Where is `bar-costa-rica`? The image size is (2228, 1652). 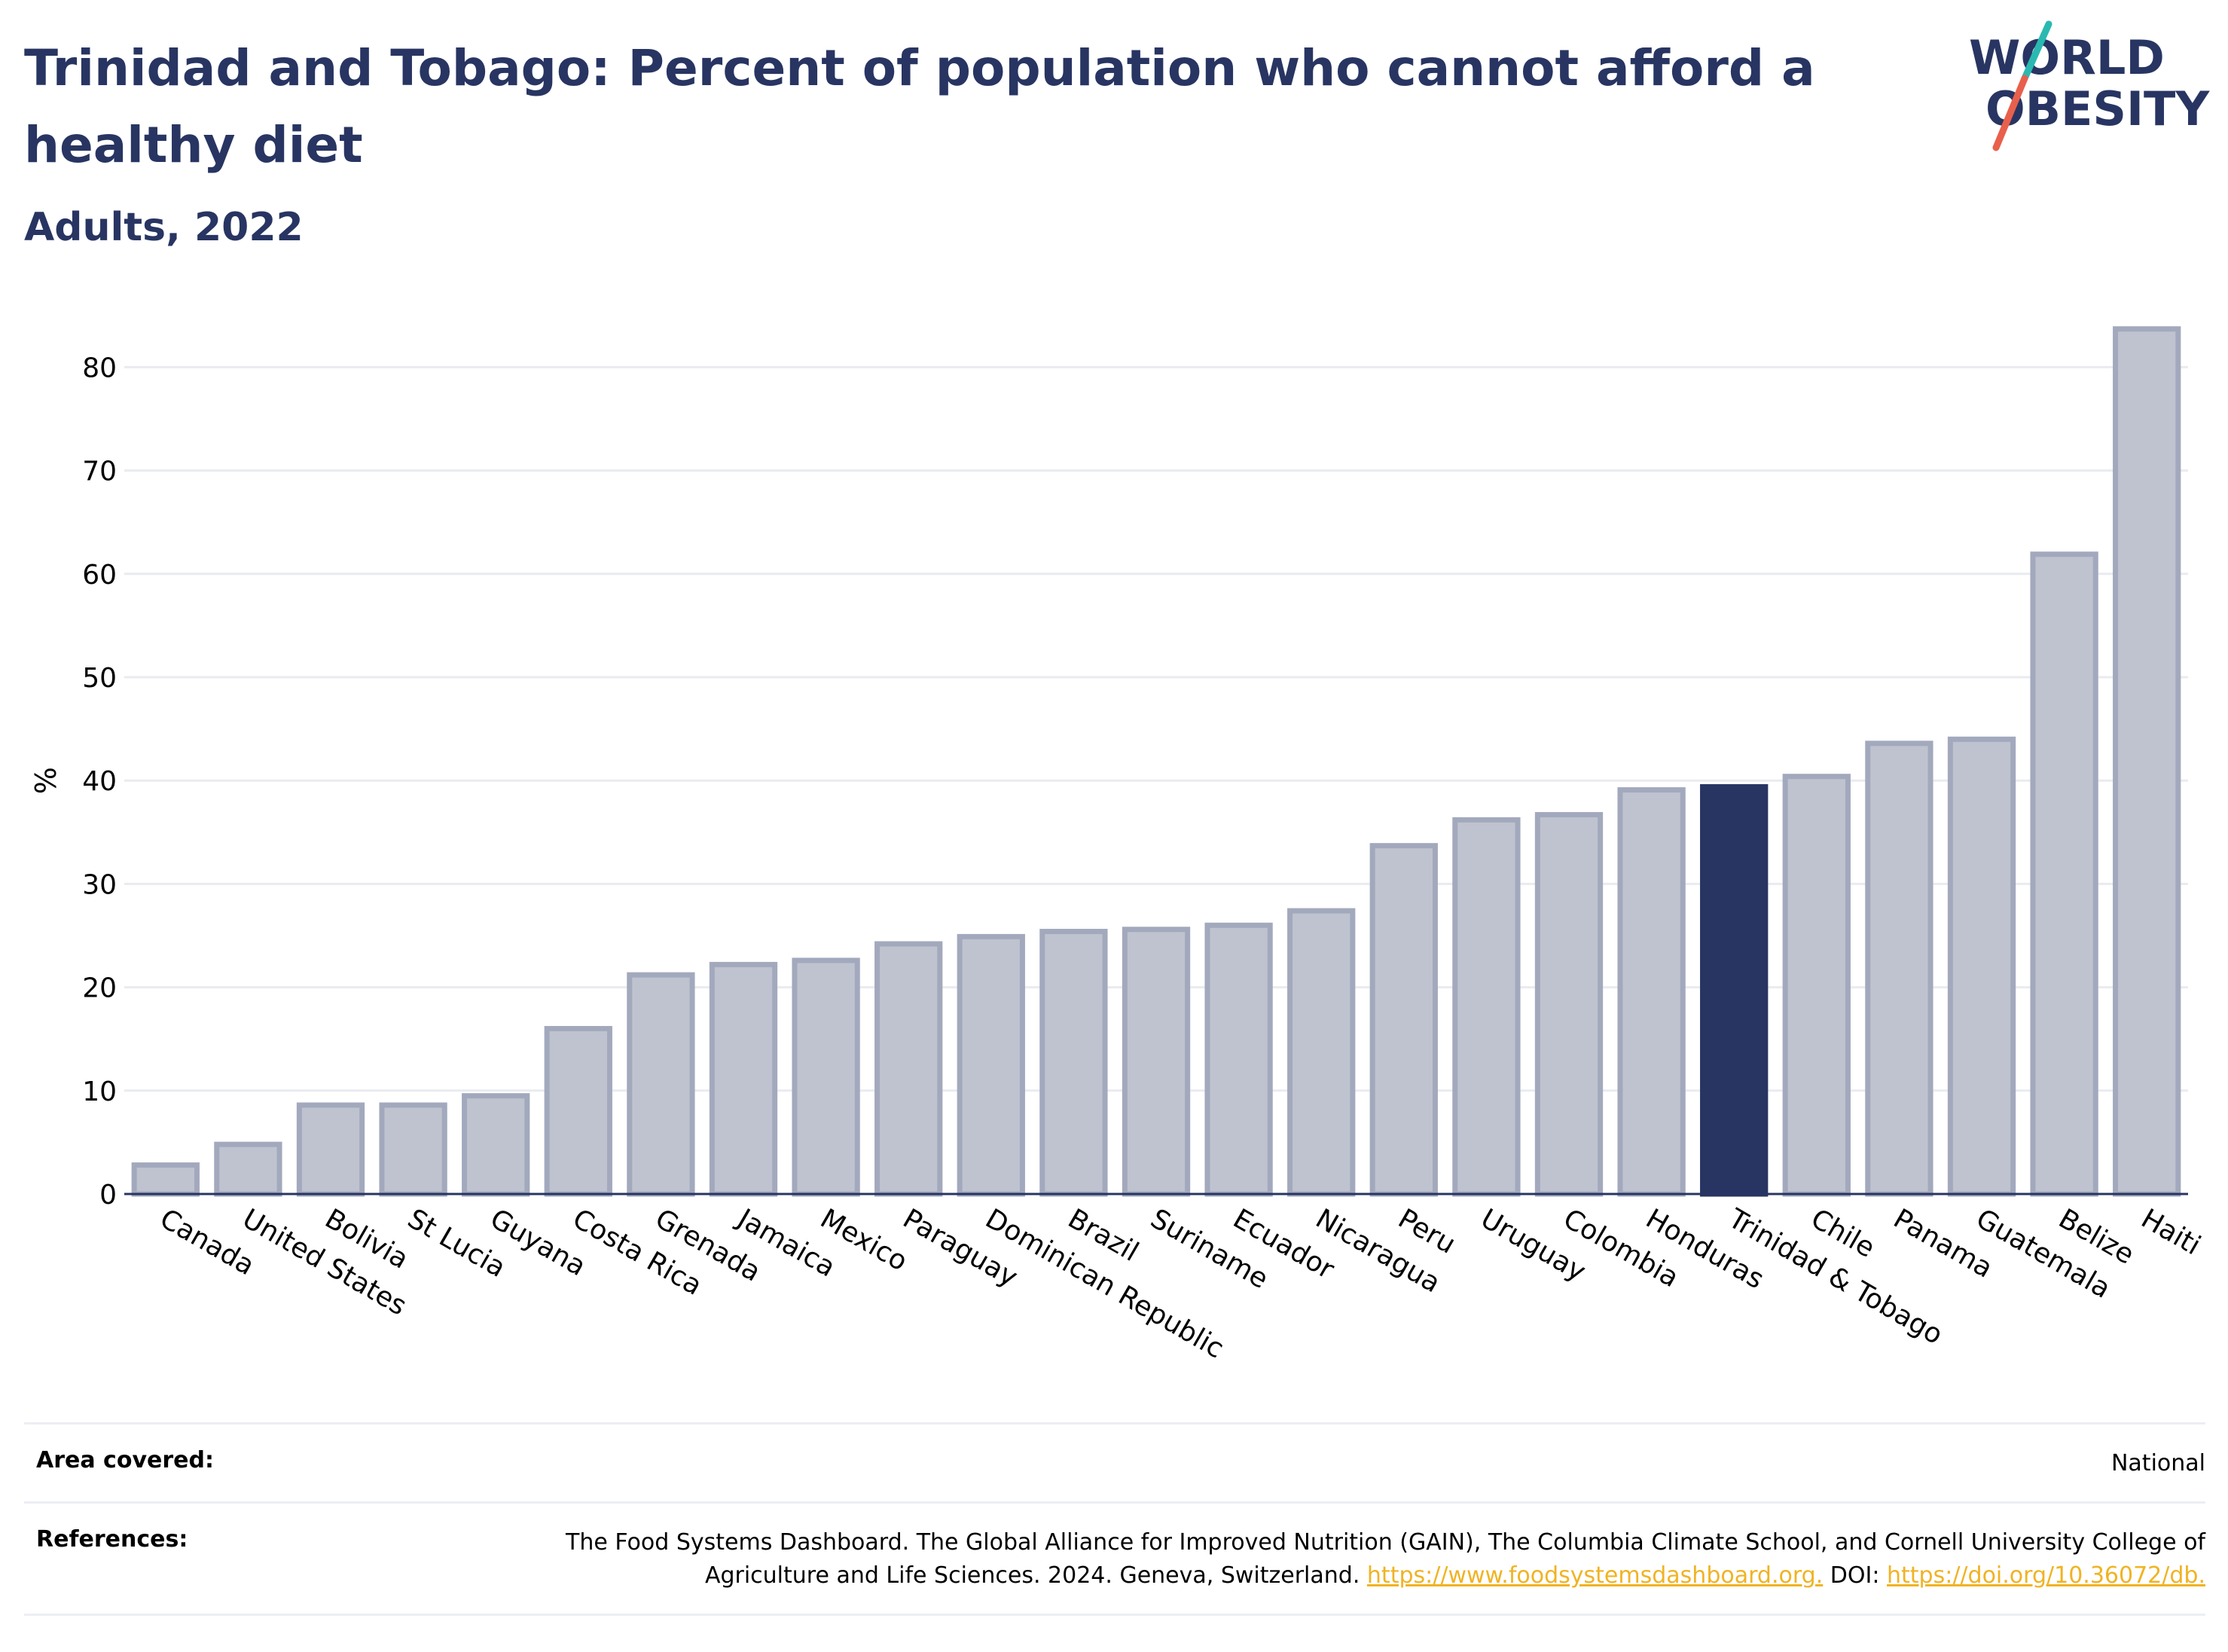
bar-costa-rica is located at coordinates (578, 1111).